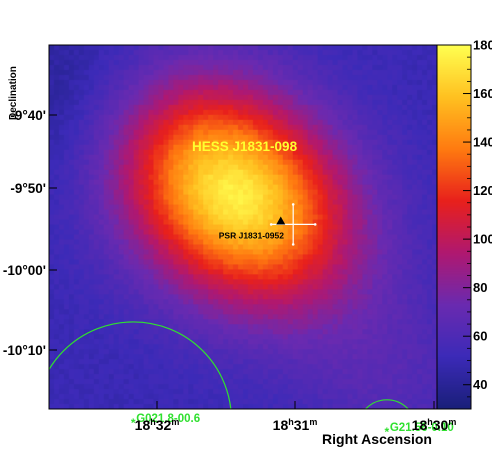 Image resolution: width=492 pixels, height=457 pixels. I want to click on colorbar-tick-label: 60, so click(480, 336).